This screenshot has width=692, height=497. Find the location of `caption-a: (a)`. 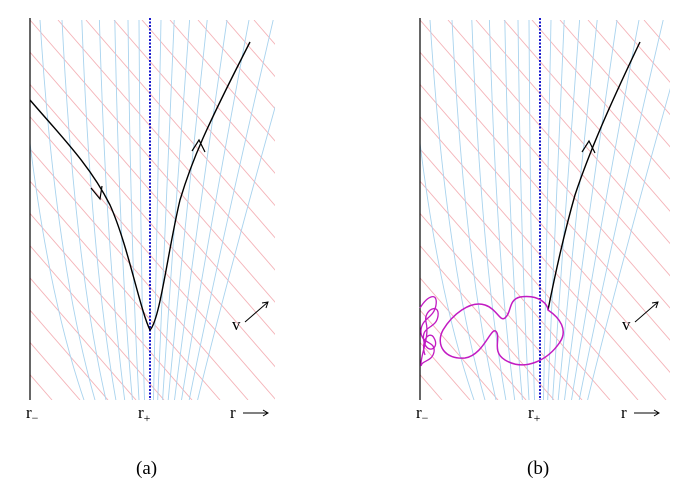

caption-a: (a) is located at coordinates (146, 468).